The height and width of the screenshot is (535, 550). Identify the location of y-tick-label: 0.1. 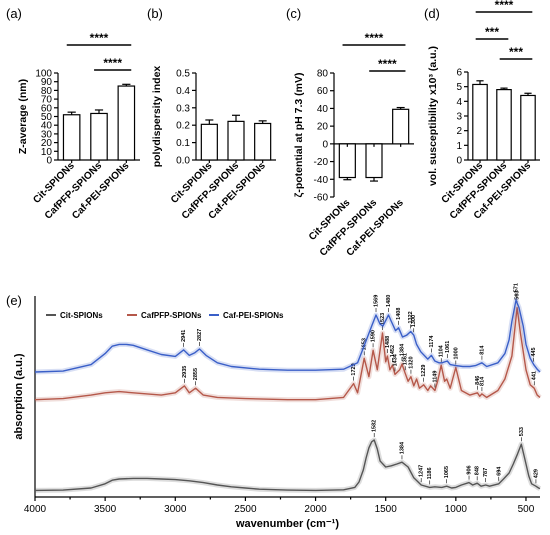
(183, 143).